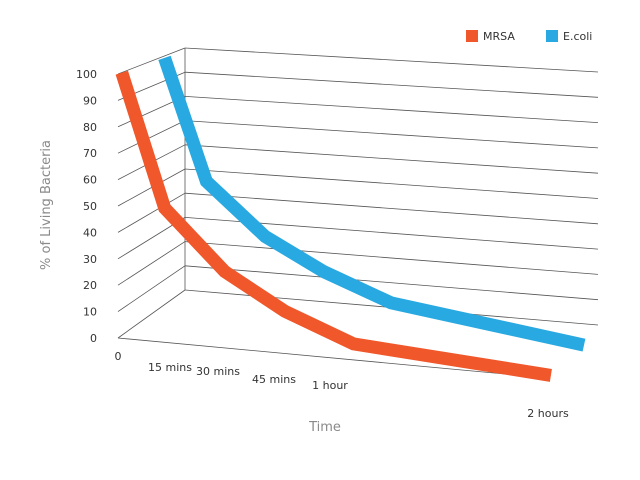 The width and height of the screenshot is (640, 480). Describe the element at coordinates (274, 379) in the screenshot. I see `x-tick-label: 45 mins` at that location.